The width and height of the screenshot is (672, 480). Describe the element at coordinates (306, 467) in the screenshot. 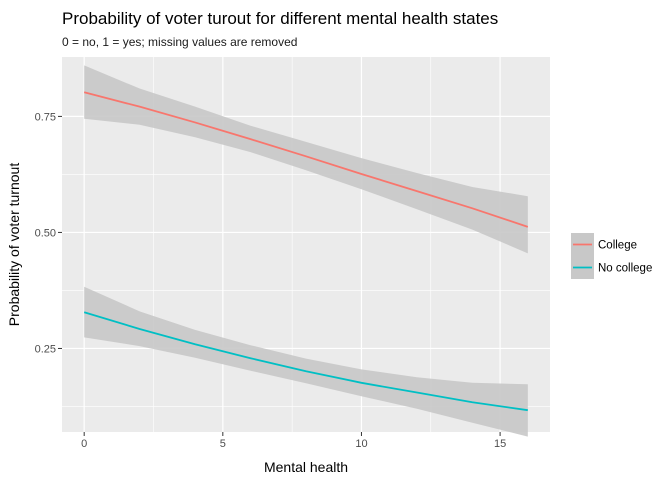

I see `x-axis-title: Mental health` at that location.